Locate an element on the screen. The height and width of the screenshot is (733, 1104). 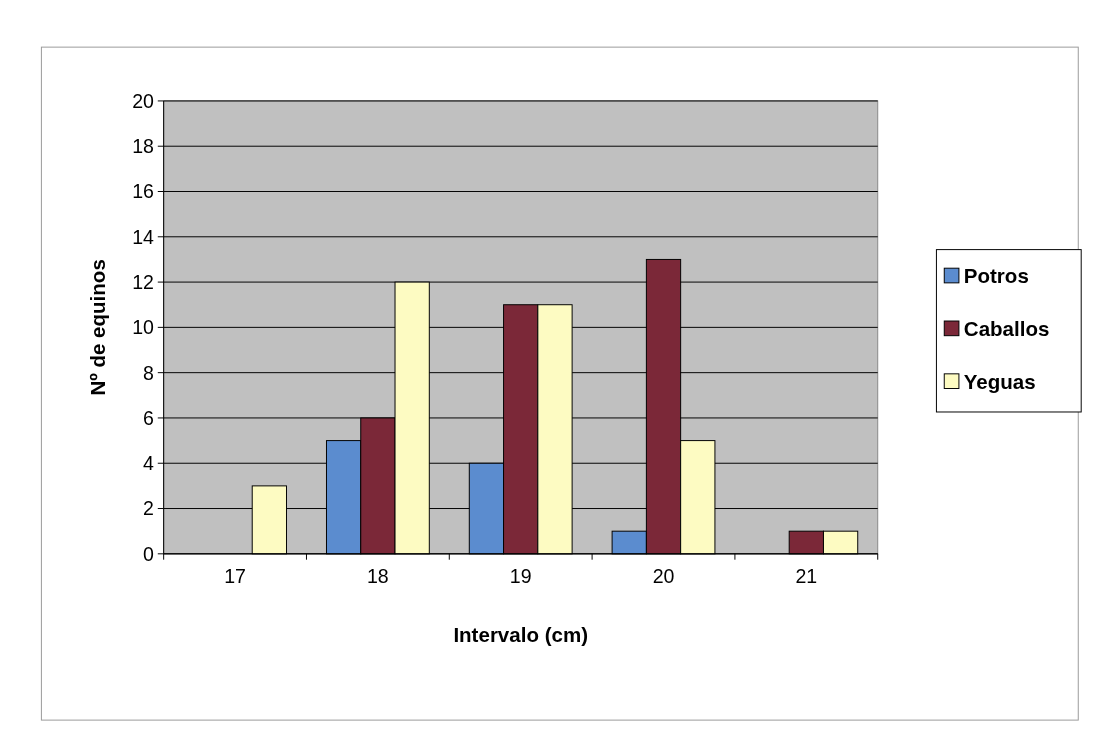
y-tick-label: 14 is located at coordinates (143, 236).